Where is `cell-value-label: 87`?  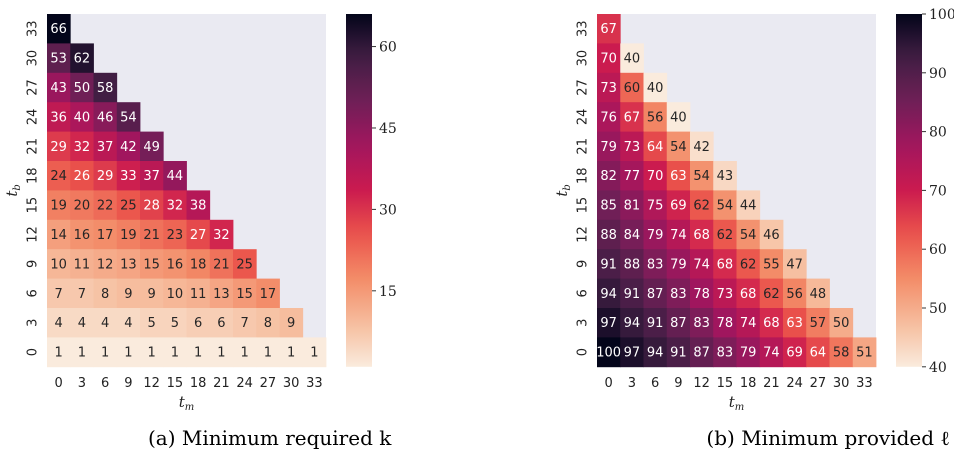
cell-value-label: 87 is located at coordinates (655, 294).